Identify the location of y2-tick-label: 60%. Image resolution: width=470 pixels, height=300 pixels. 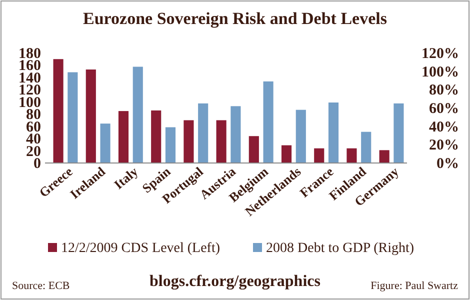
(444, 109).